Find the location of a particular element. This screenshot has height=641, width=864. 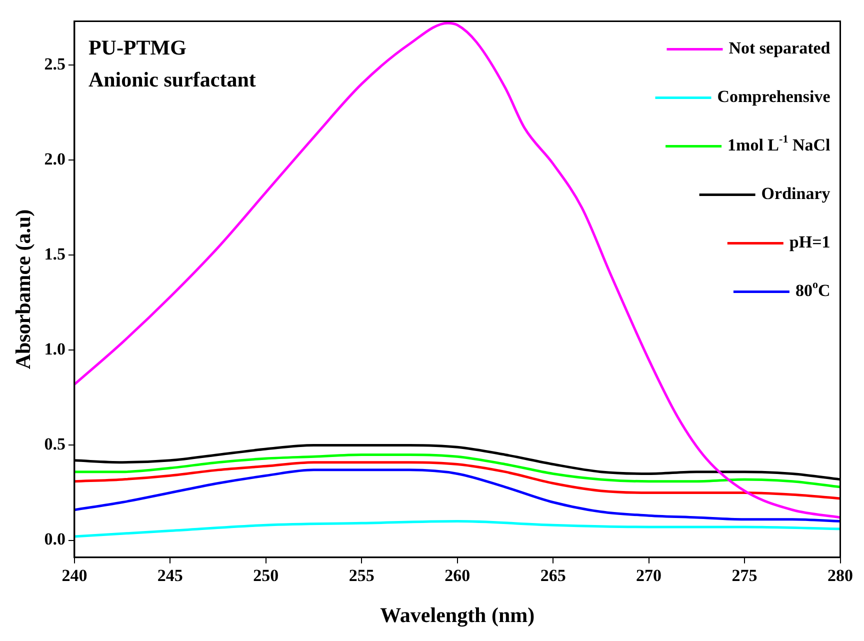

y-axis-title: Absorbamce (a.u) is located at coordinates (23, 289).